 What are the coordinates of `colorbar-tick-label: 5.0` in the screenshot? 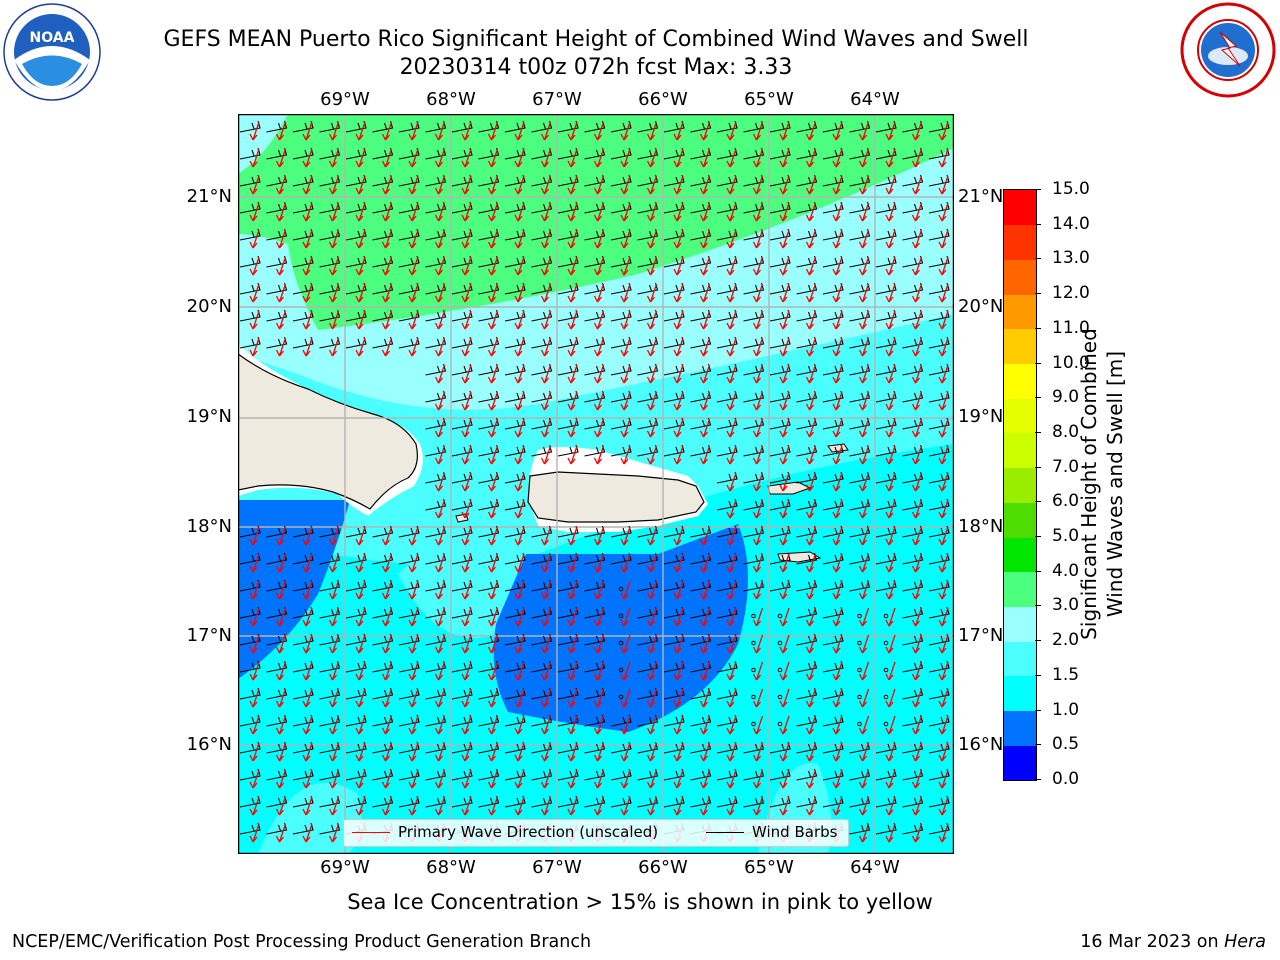 It's located at (1066, 536).